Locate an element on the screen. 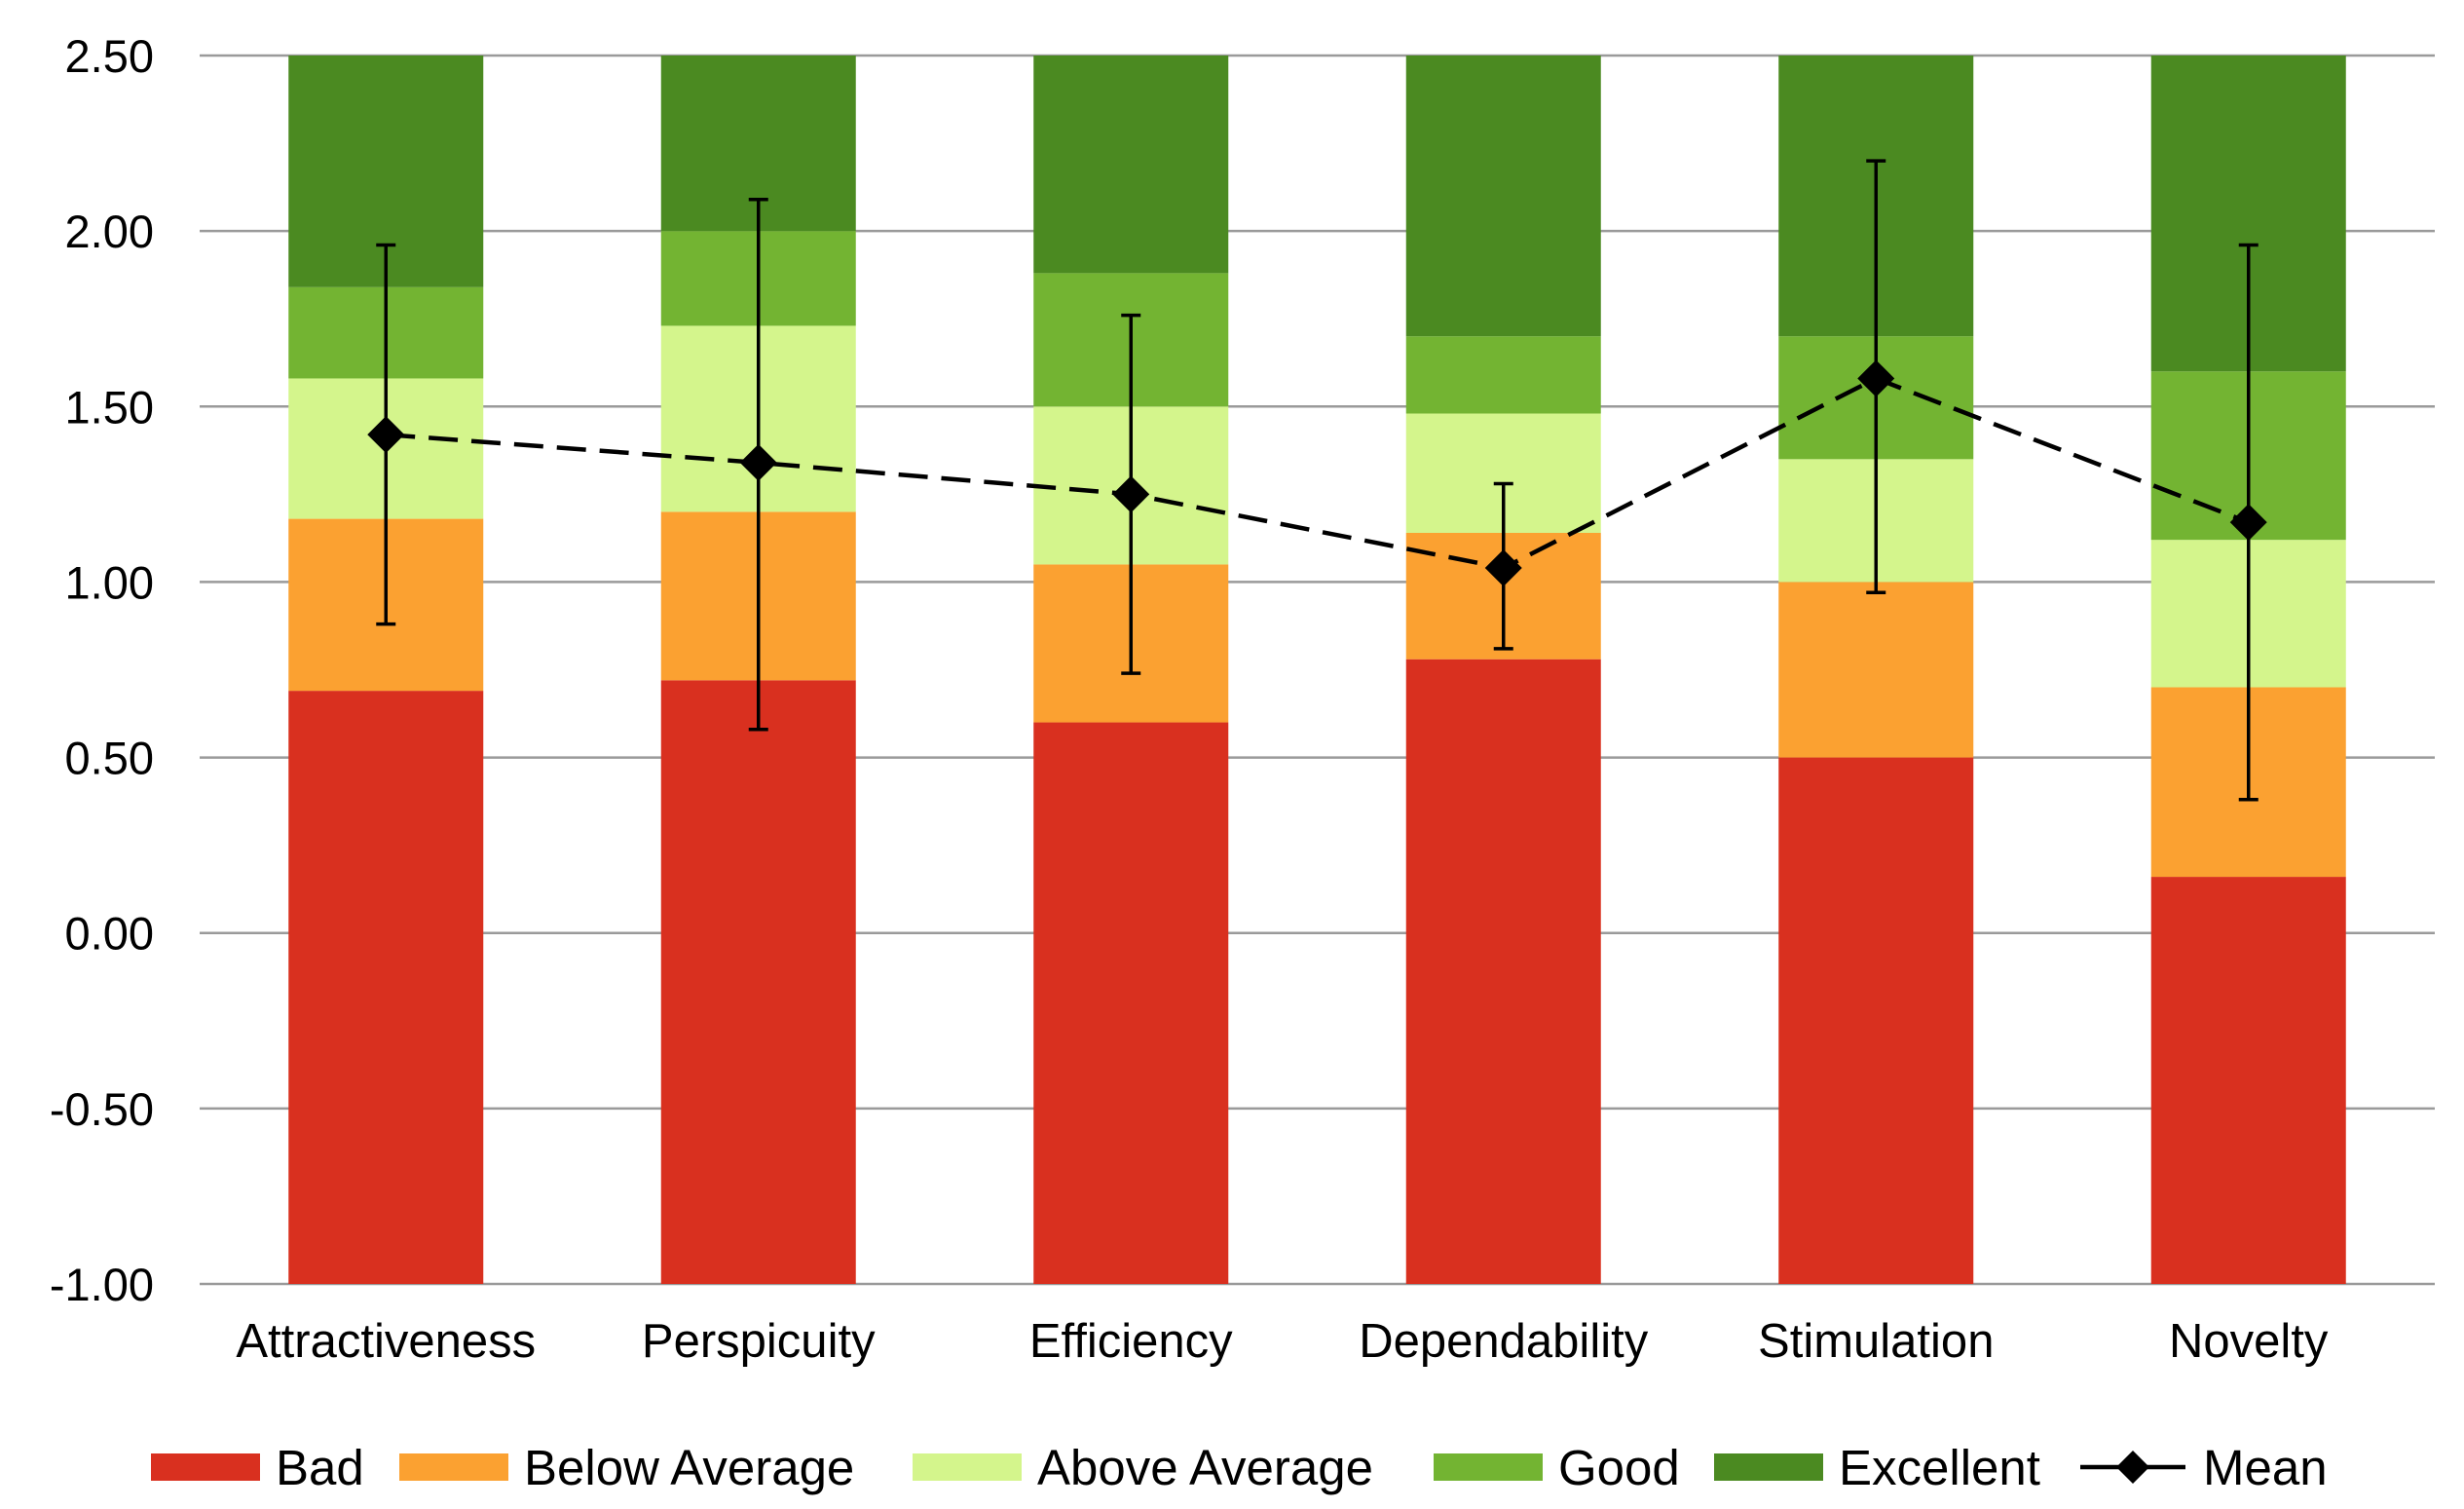  y-tick-label: -1.00 is located at coordinates (102, 1284).